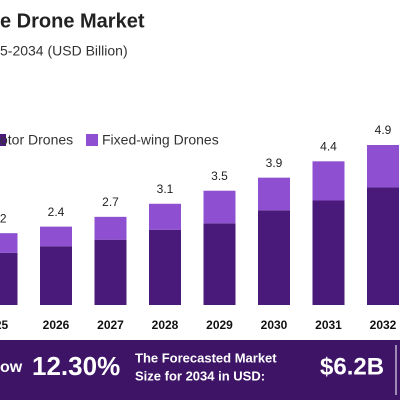 Image resolution: width=400 pixels, height=400 pixels. I want to click on x-tick-label: 25, so click(4, 325).